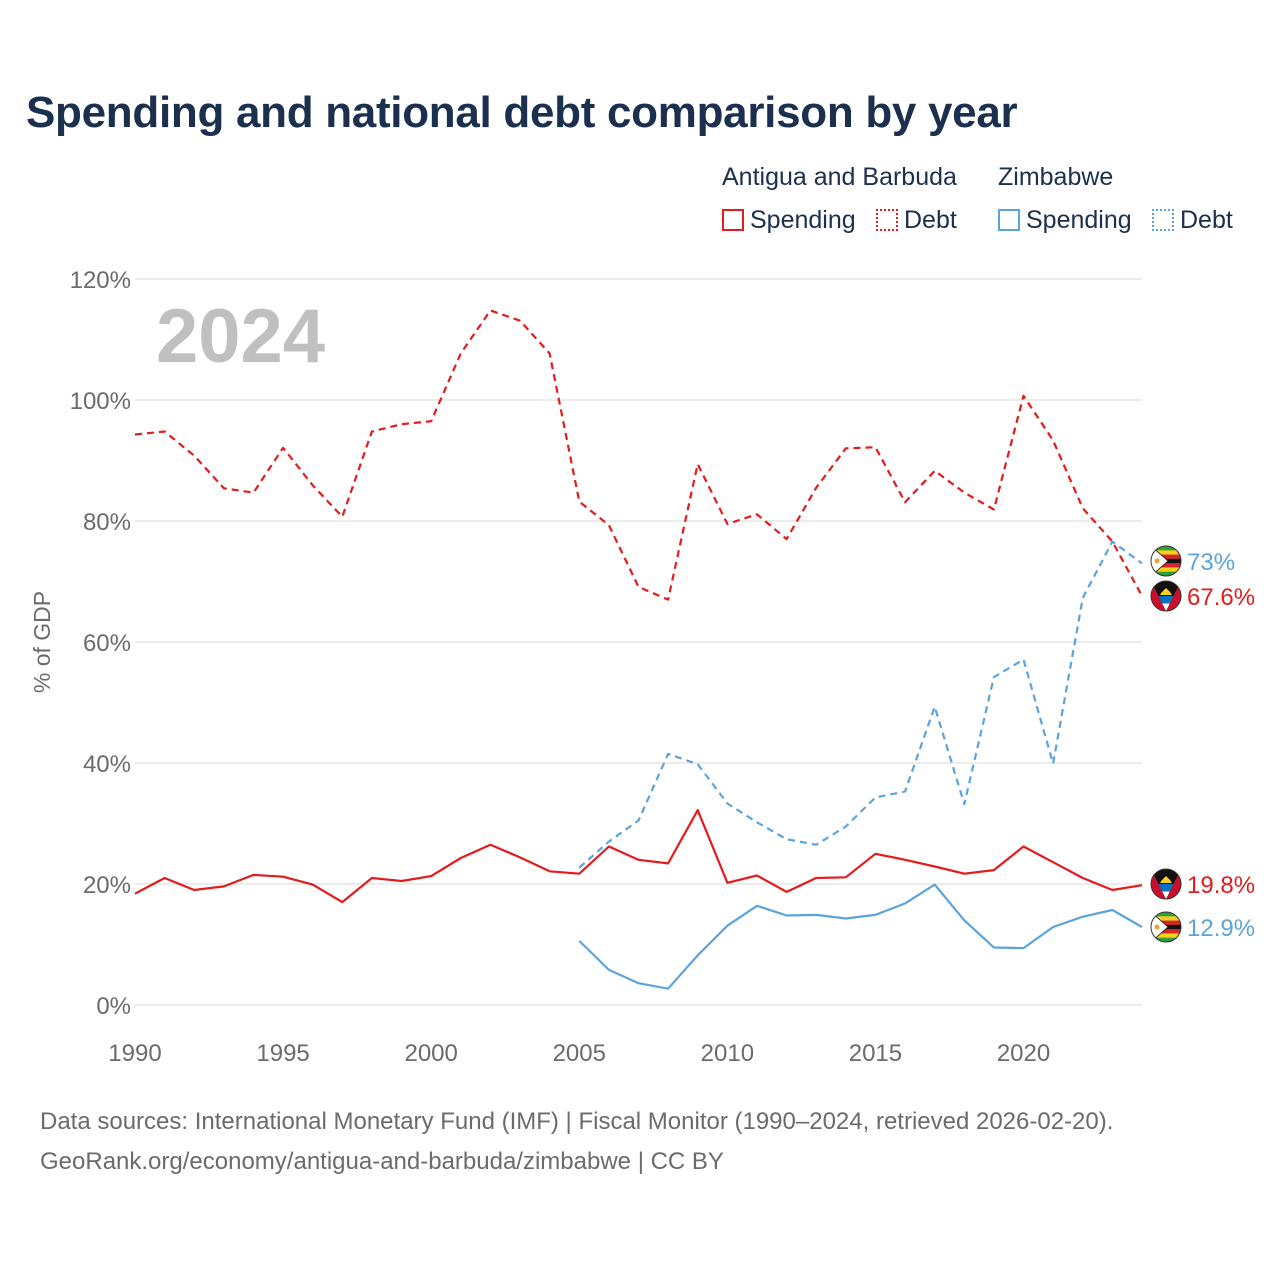 The image size is (1280, 1280). I want to click on x-tick-label: 2015, so click(875, 1053).